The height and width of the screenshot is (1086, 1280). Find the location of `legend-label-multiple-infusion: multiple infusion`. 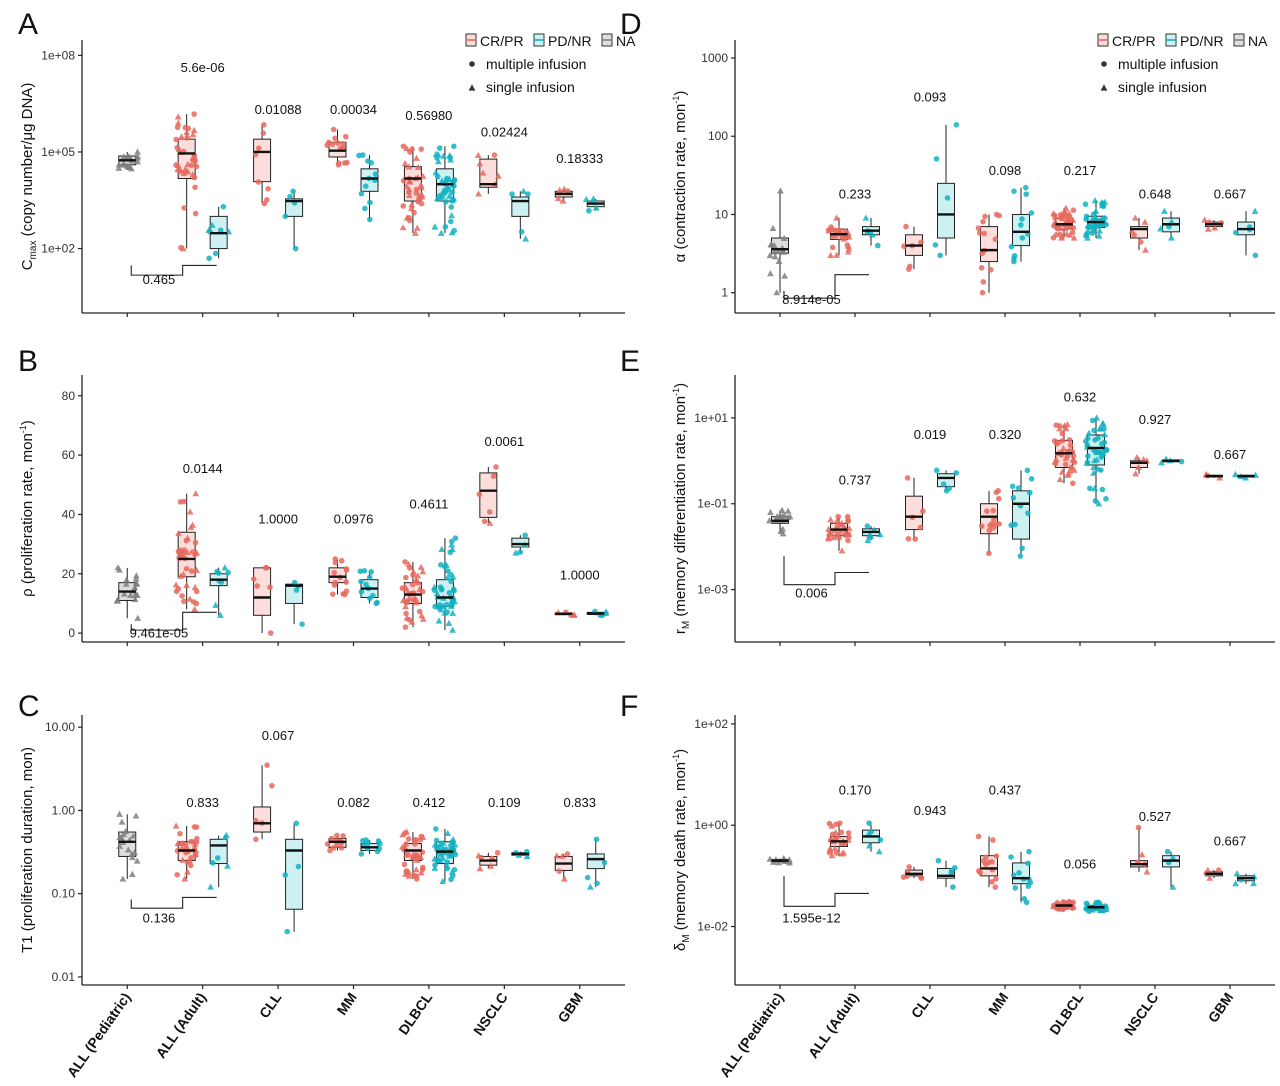

legend-label-multiple-infusion: multiple infusion is located at coordinates (536, 64).